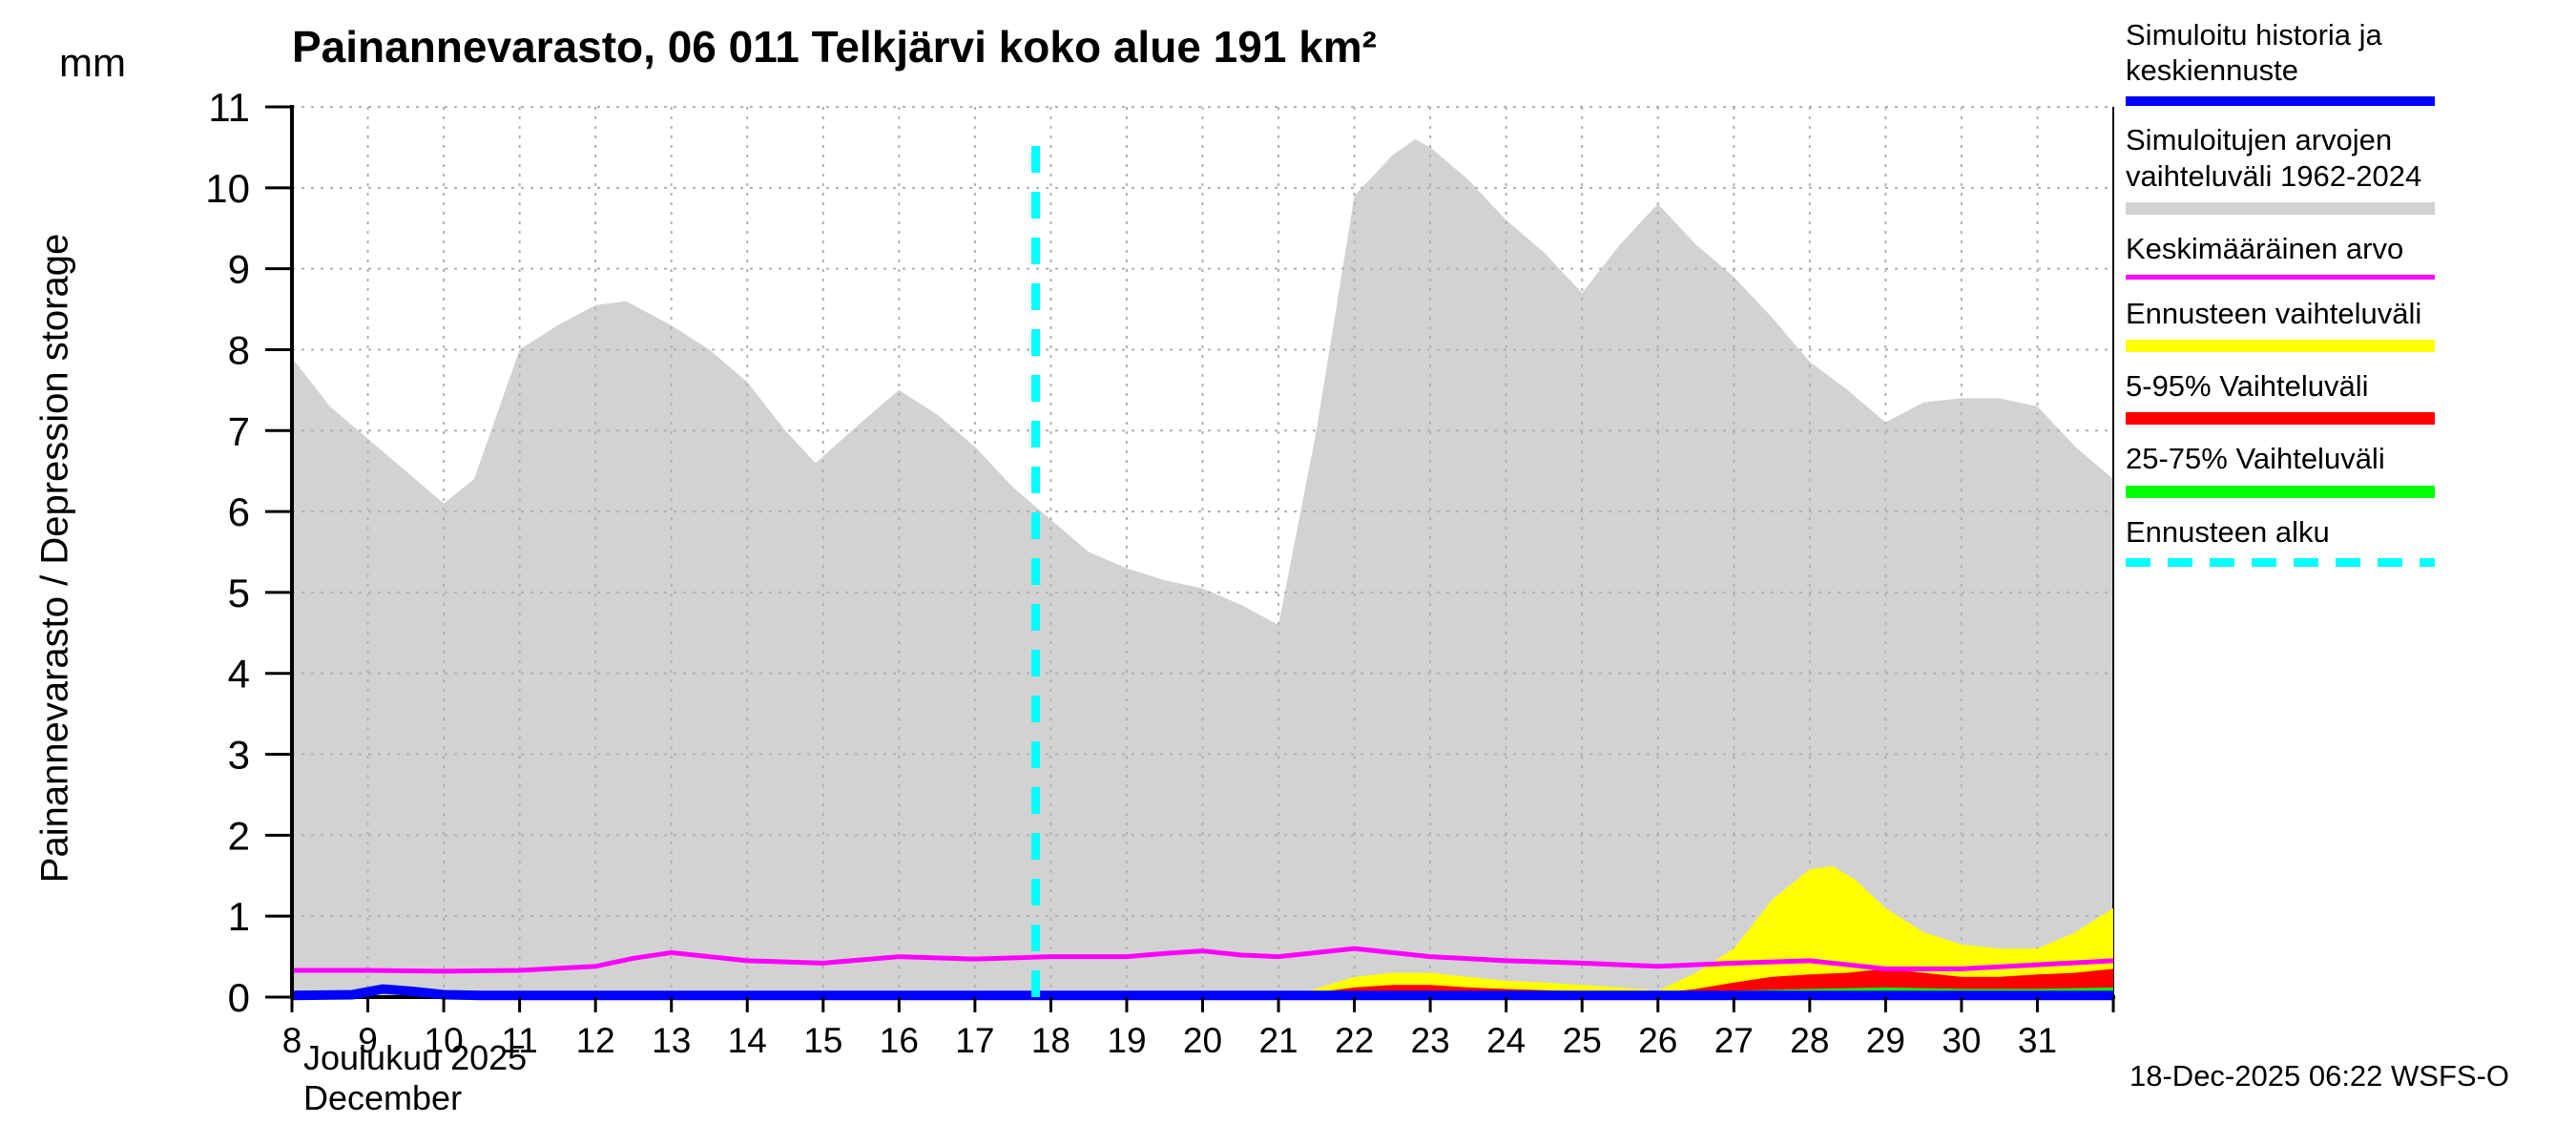 This screenshot has height=1145, width=2576. I want to click on legend-item-forecast-range: Ennusteen vaihteluväli, so click(2350, 324).